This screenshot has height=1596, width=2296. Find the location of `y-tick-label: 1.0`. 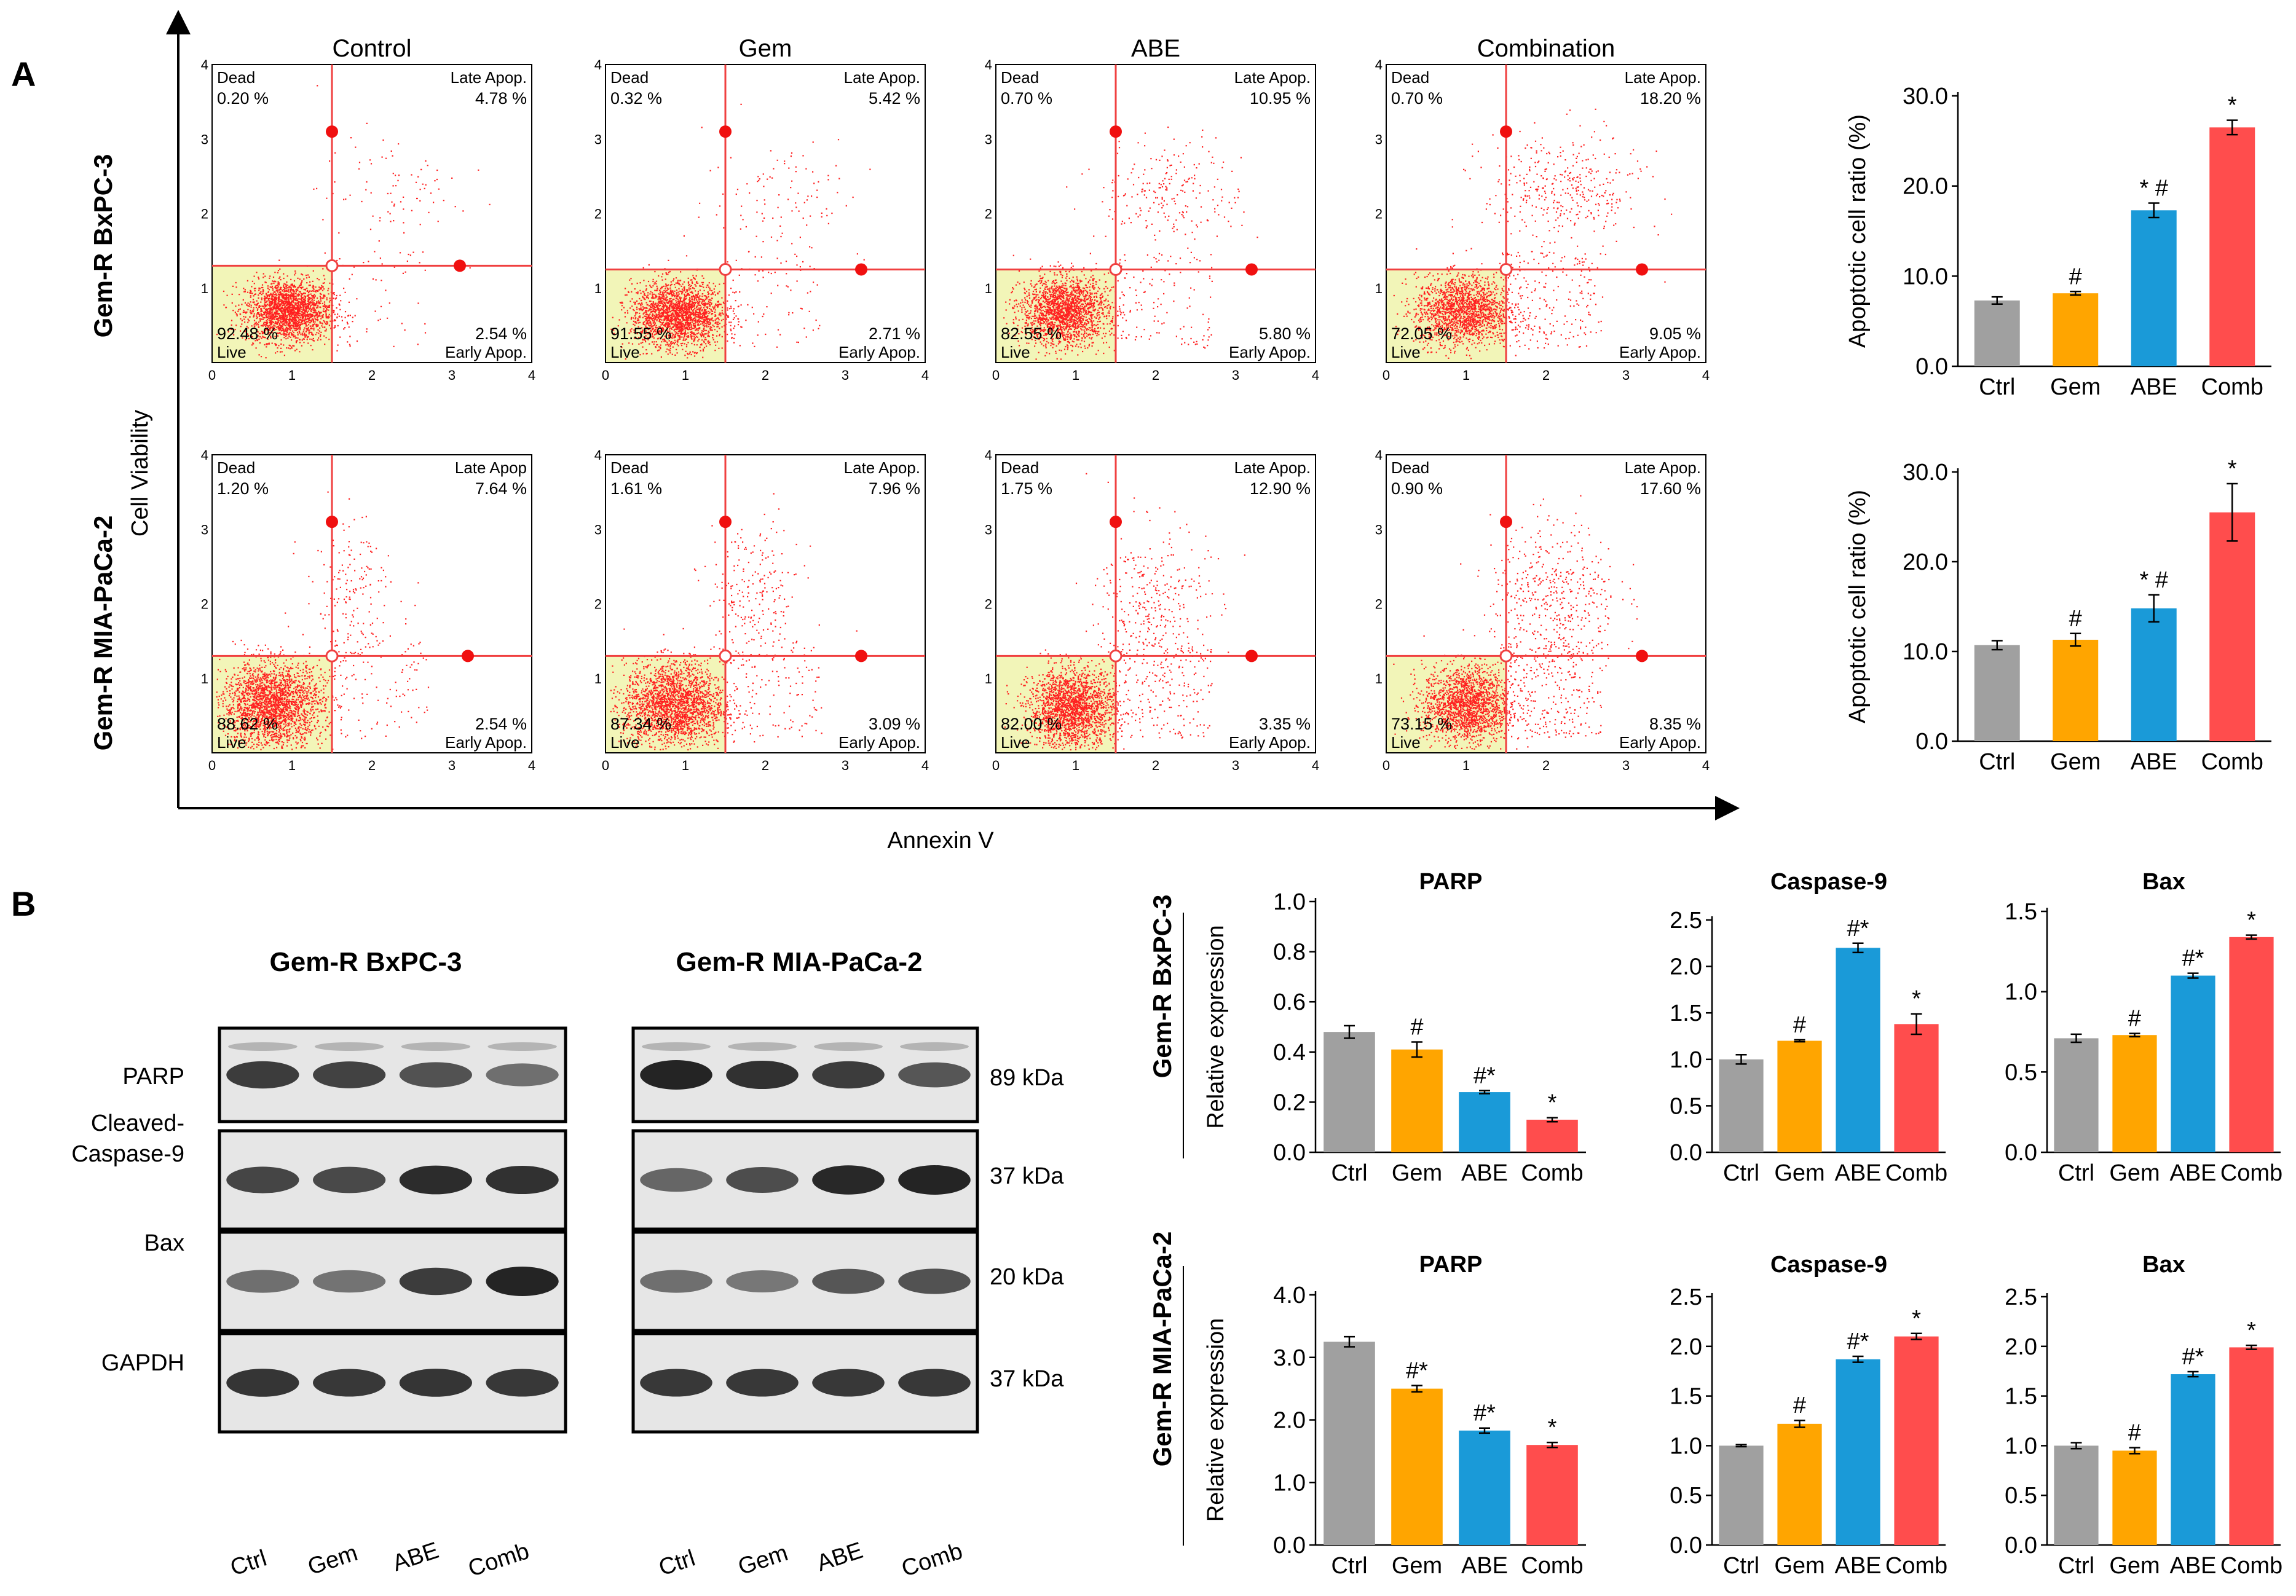

y-tick-label: 1.0 is located at coordinates (2021, 1446).